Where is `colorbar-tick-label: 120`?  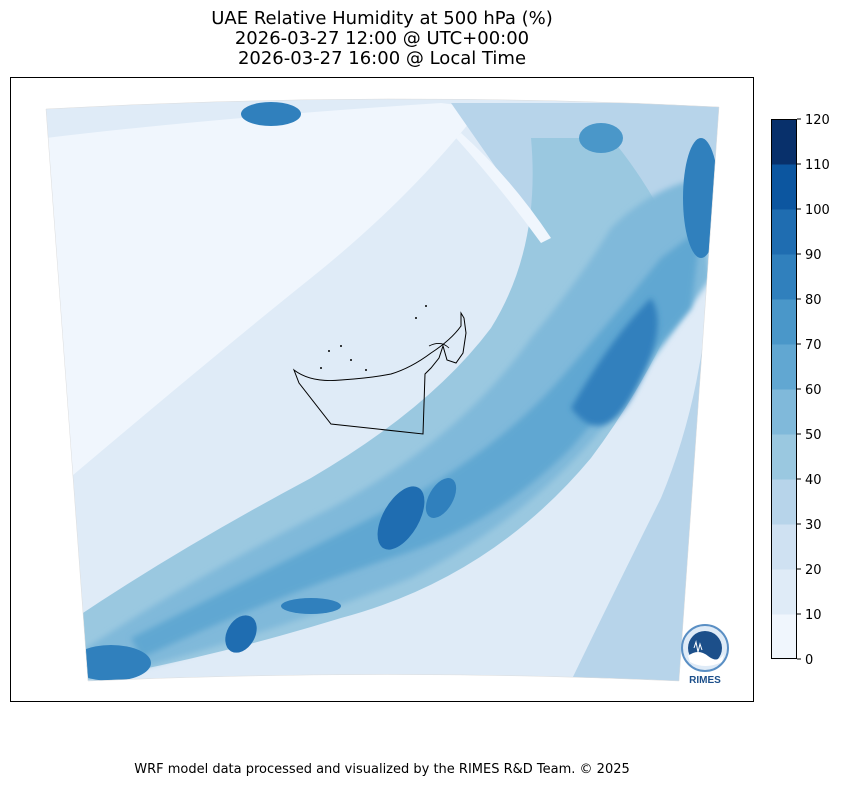
colorbar-tick-label: 120 is located at coordinates (817, 120).